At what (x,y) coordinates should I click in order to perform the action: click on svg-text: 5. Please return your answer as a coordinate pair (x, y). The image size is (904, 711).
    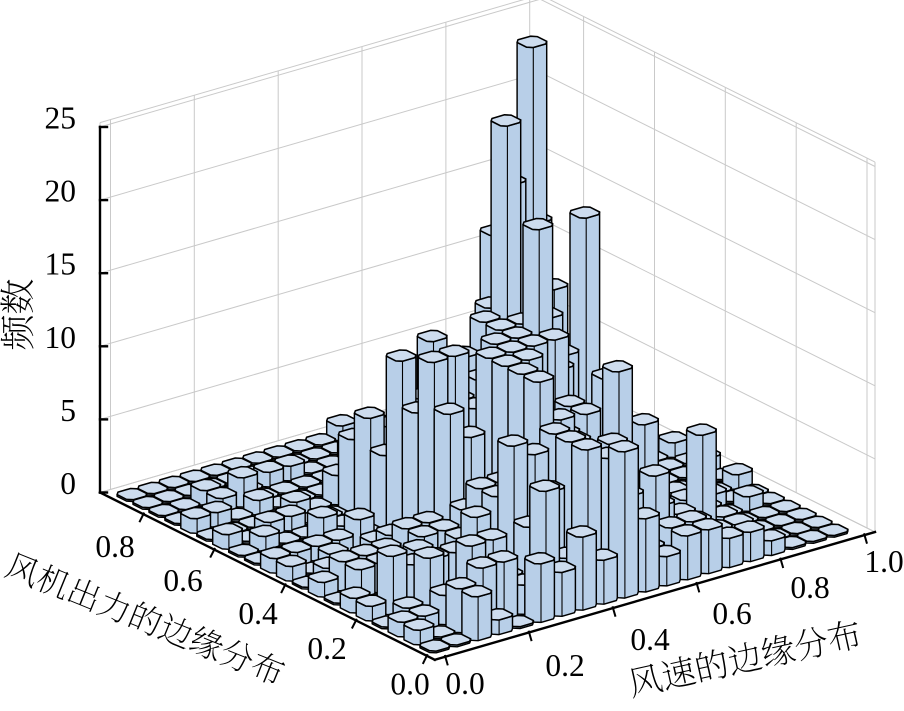
    Looking at the image, I should click on (68, 410).